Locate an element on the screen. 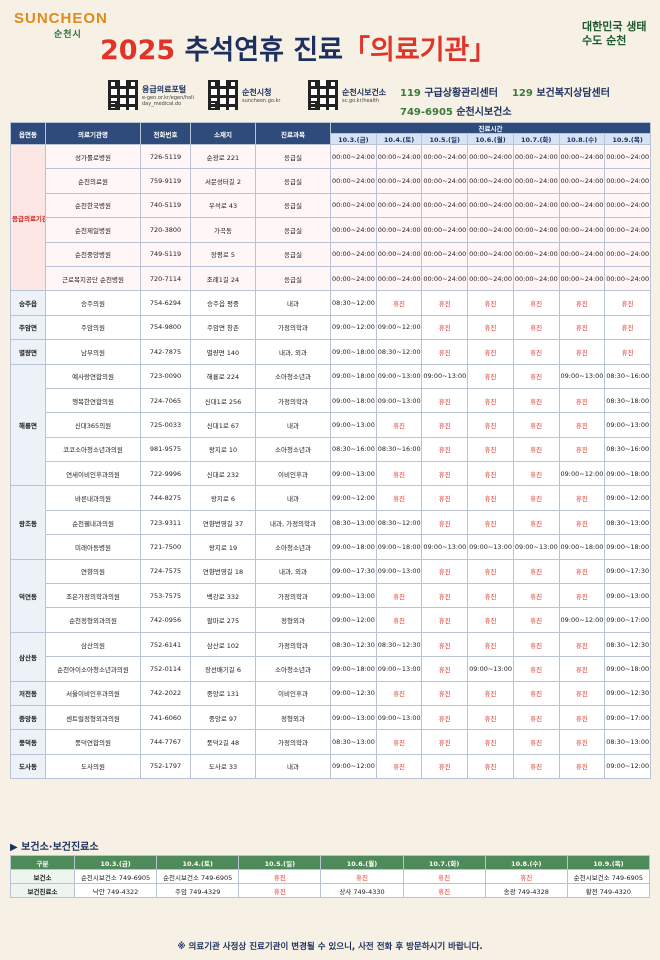 The width and height of the screenshot is (660, 960). cell: 조례1길 24 is located at coordinates (223, 278).